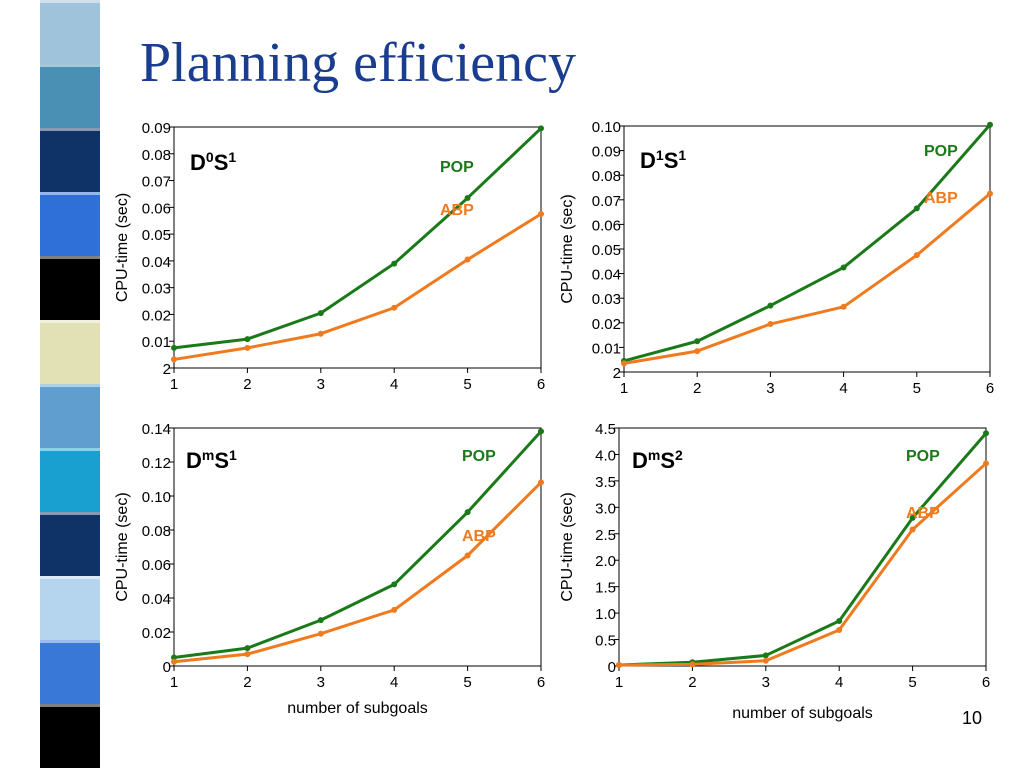  I want to click on y-tick-label: 1.5, so click(605, 588).